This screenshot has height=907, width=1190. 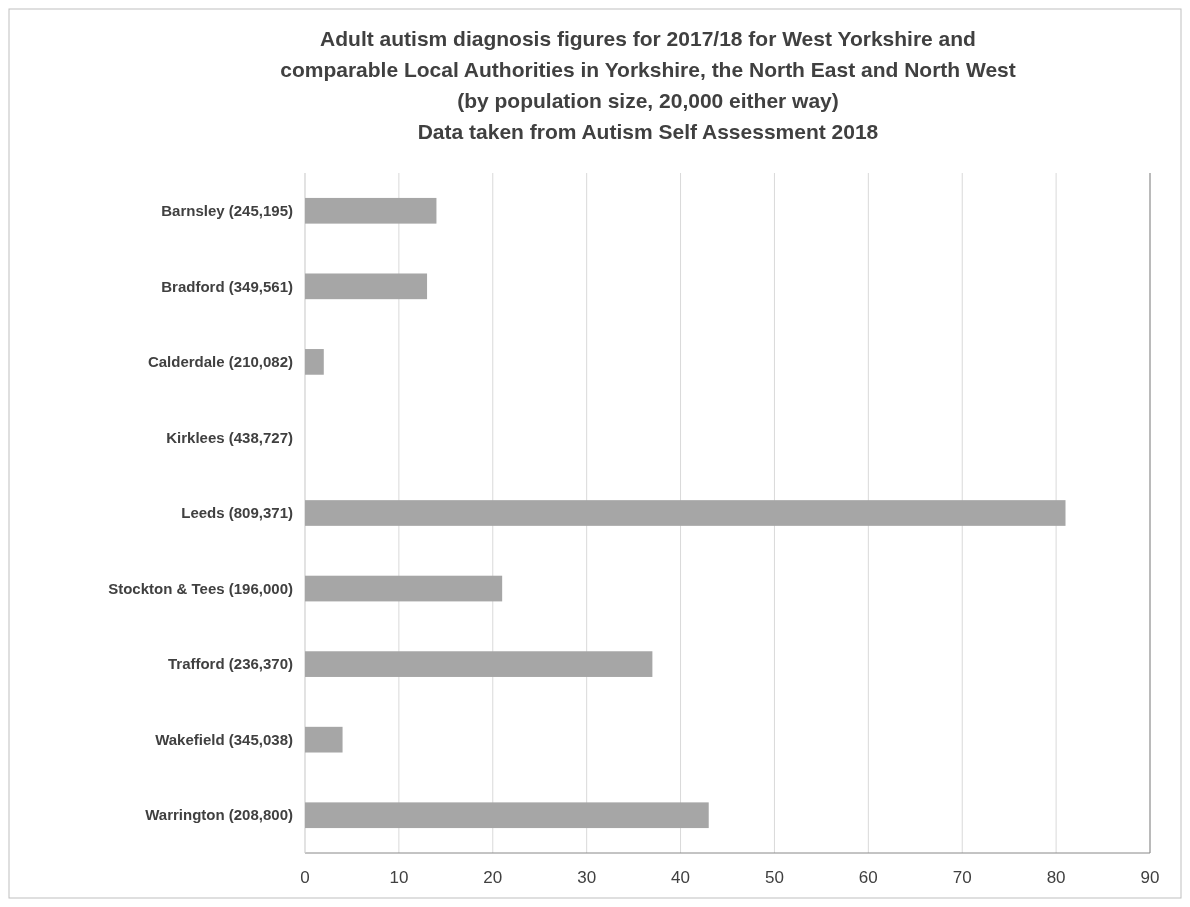 I want to click on x-tick-label: 50, so click(x=774, y=877).